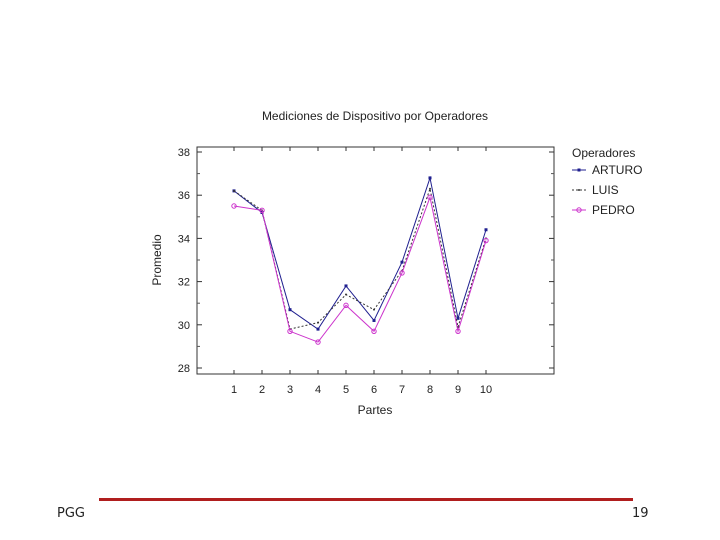  Describe the element at coordinates (184, 196) in the screenshot. I see `y-tick-label: 36` at that location.